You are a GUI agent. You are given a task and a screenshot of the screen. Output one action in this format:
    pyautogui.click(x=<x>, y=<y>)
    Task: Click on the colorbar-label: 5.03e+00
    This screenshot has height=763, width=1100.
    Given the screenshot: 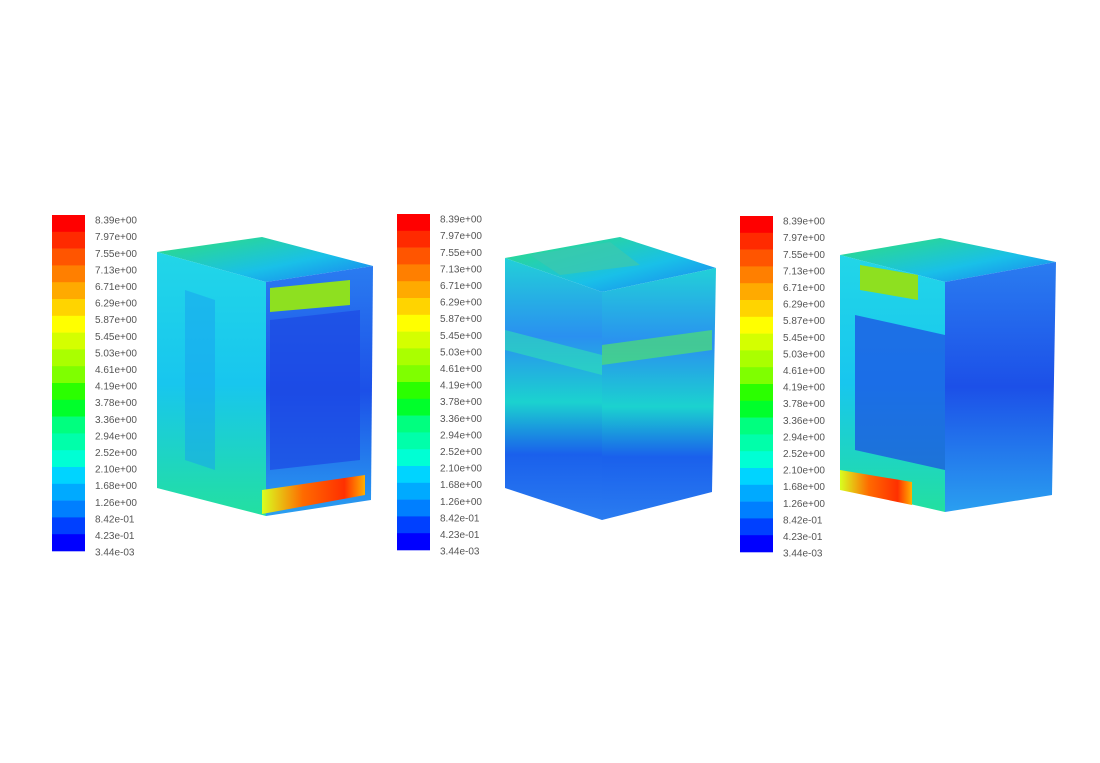 What is the action you would take?
    pyautogui.click(x=116, y=353)
    